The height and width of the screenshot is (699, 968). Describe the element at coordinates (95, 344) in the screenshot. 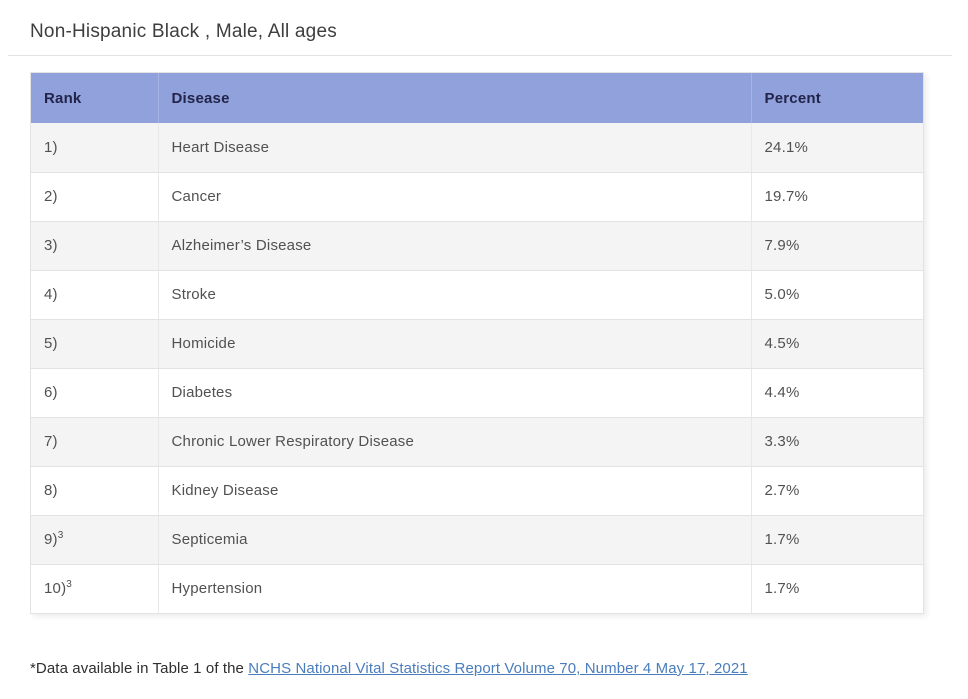

I see `rank-cell: 5)` at that location.